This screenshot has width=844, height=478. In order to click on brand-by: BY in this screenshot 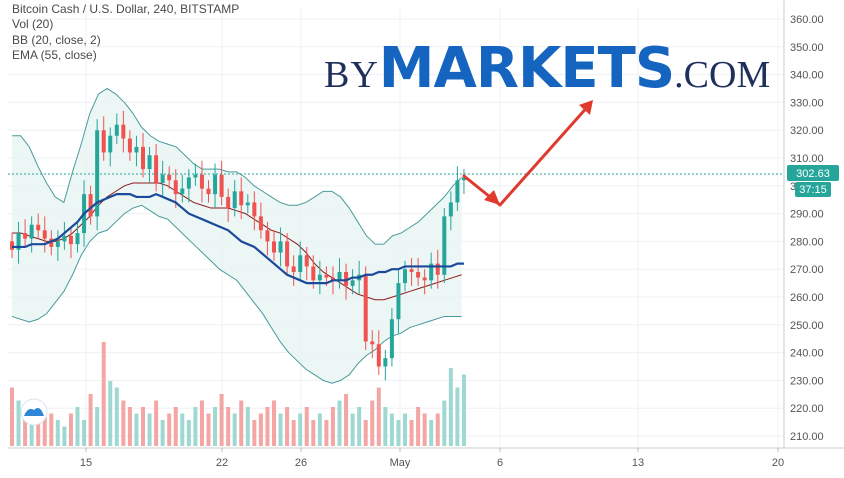, I will do `click(351, 75)`.